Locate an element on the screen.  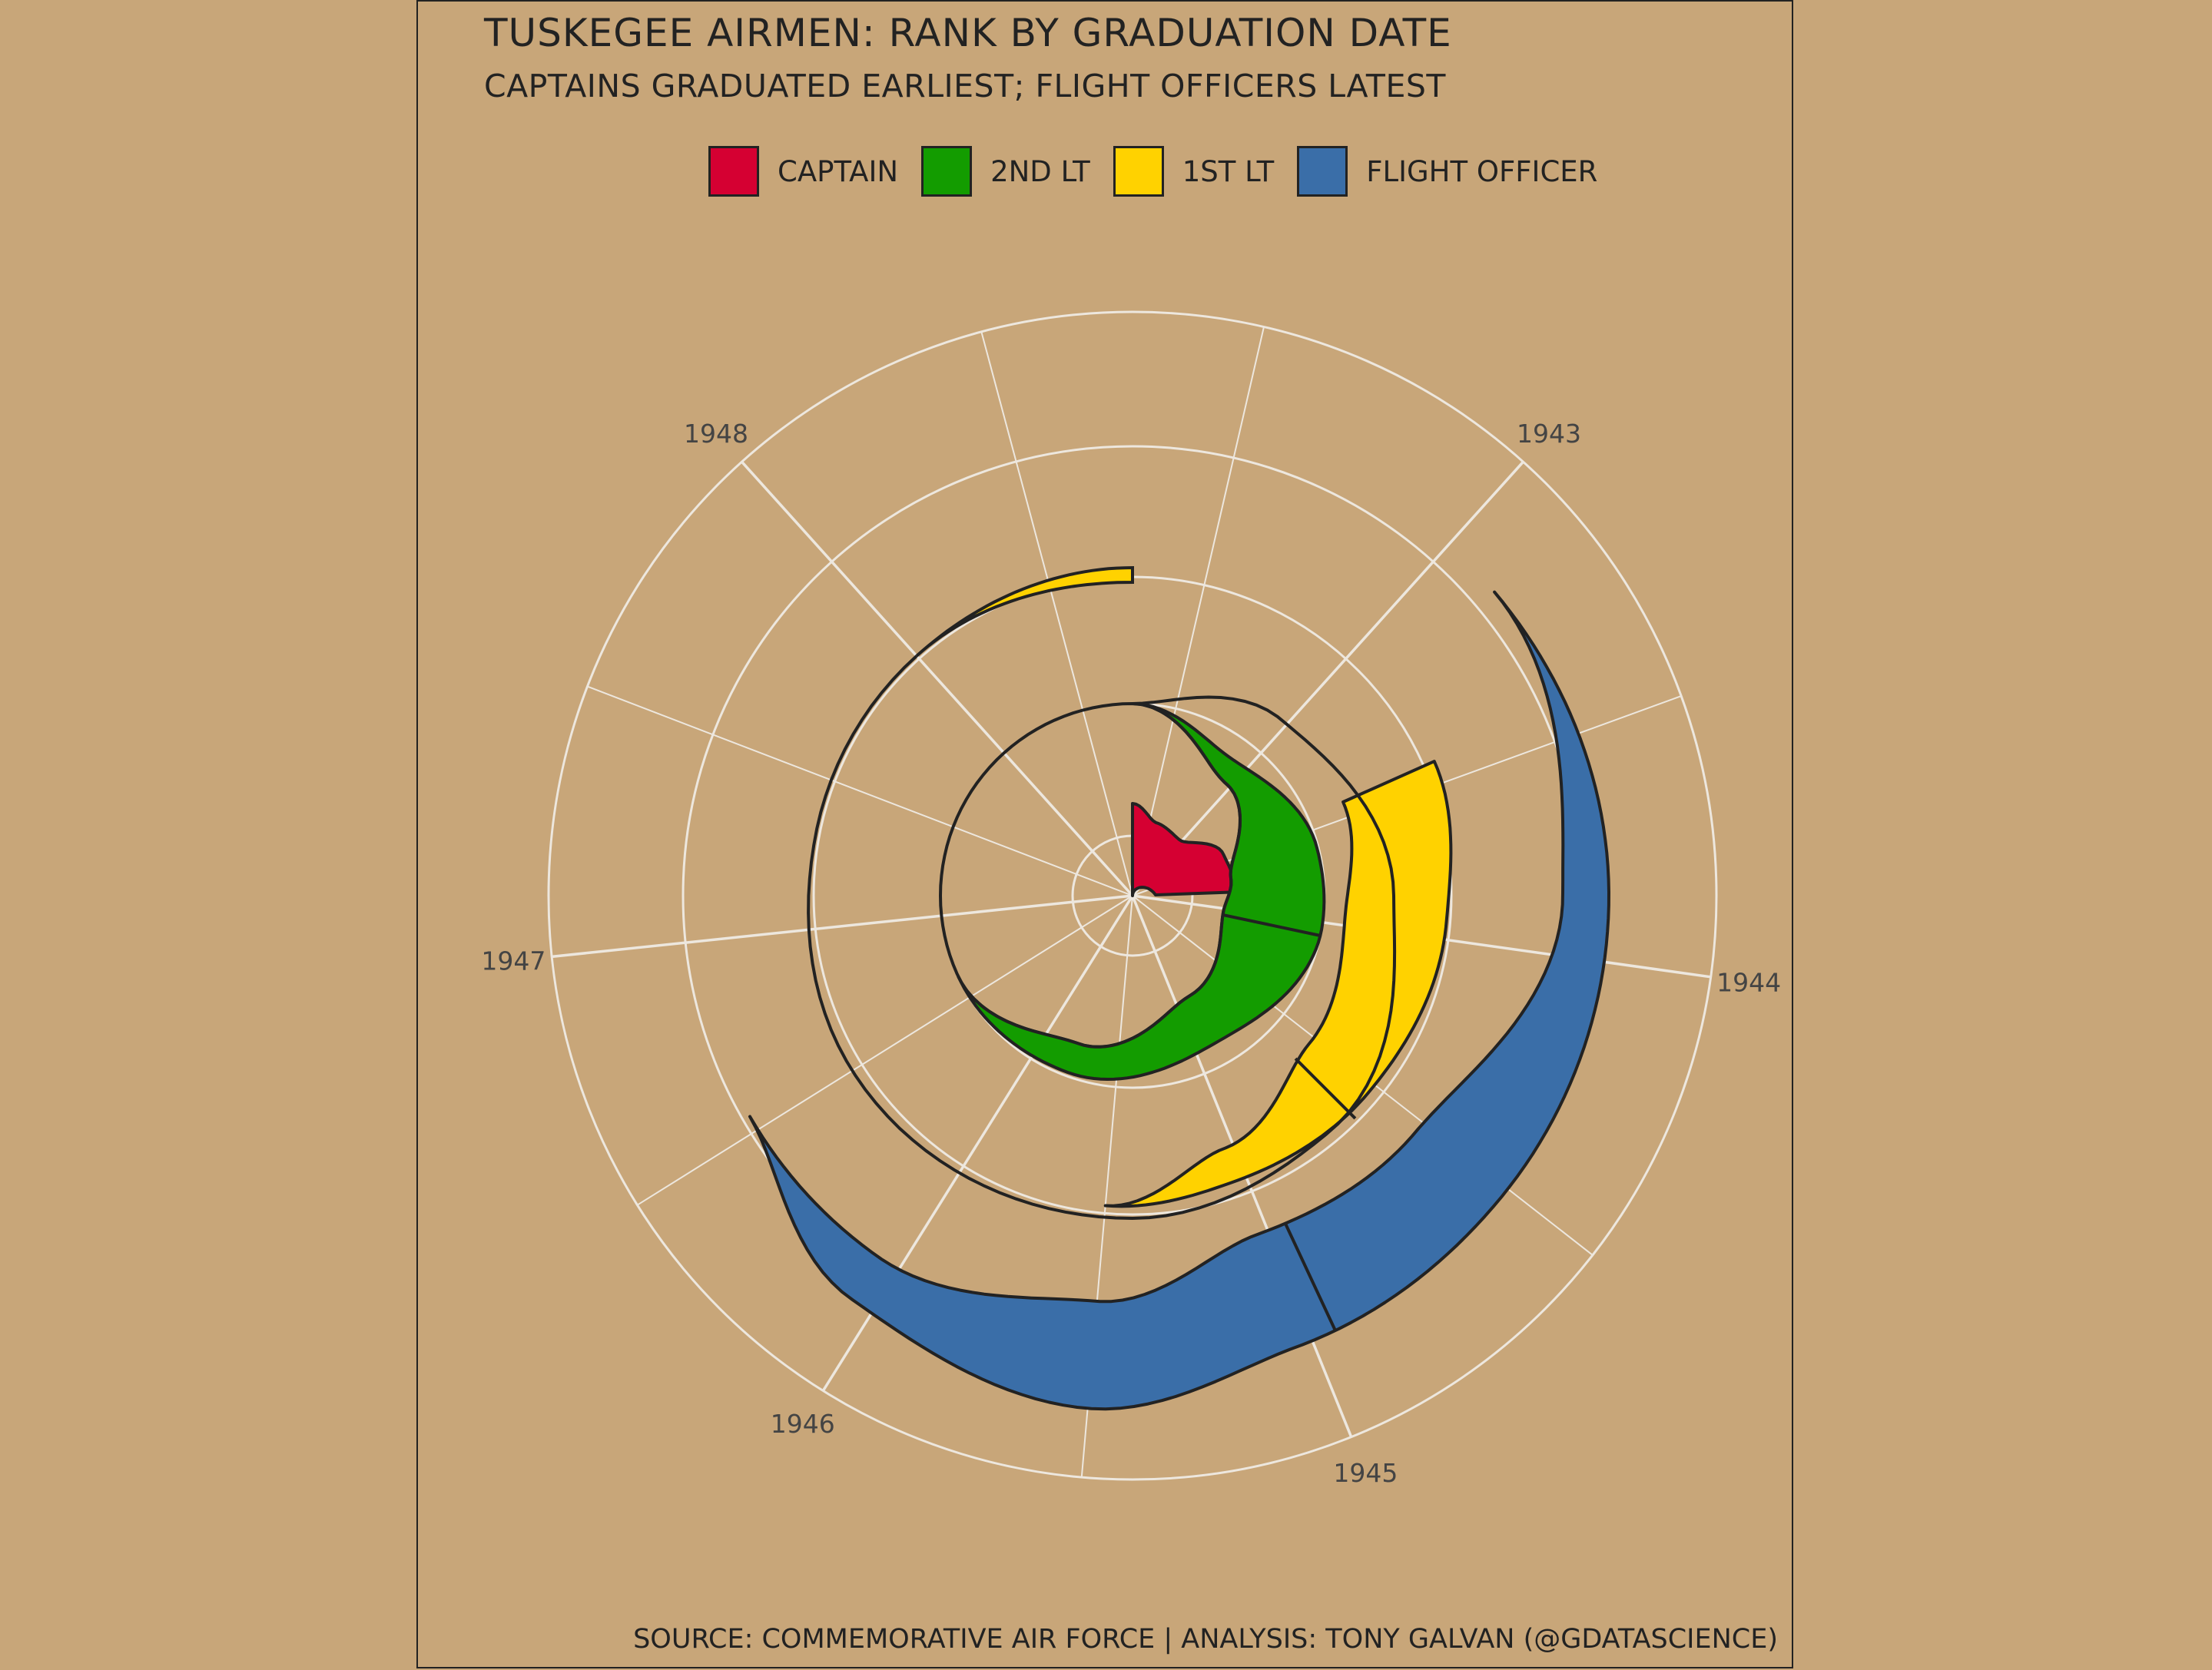
legend-item-2nd-lt: 2ND LT is located at coordinates (1005, 171).